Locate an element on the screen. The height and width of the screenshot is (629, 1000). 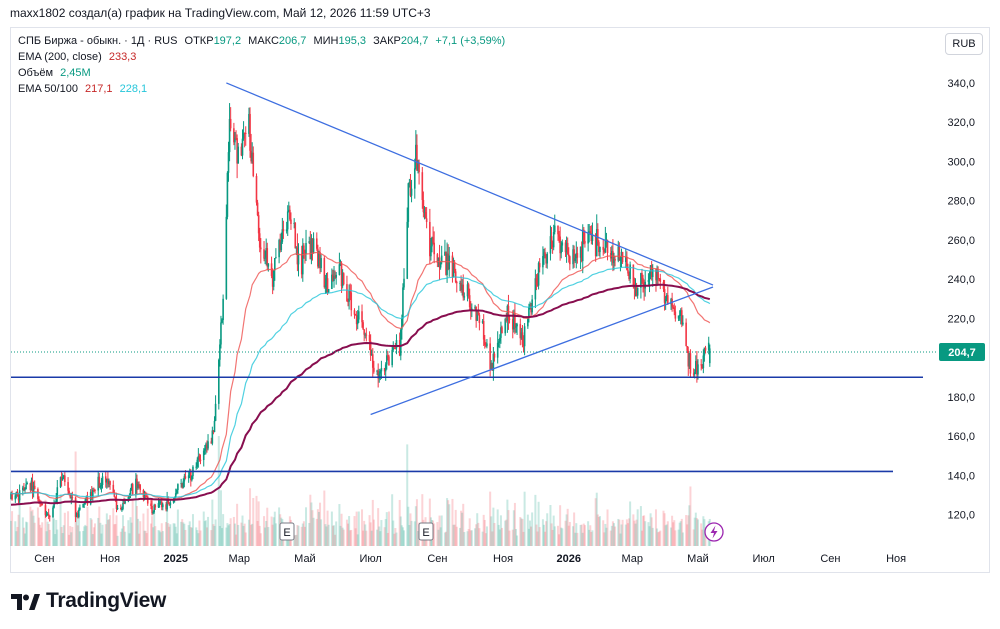
y-axis-label: 300,0 is located at coordinates (961, 162).